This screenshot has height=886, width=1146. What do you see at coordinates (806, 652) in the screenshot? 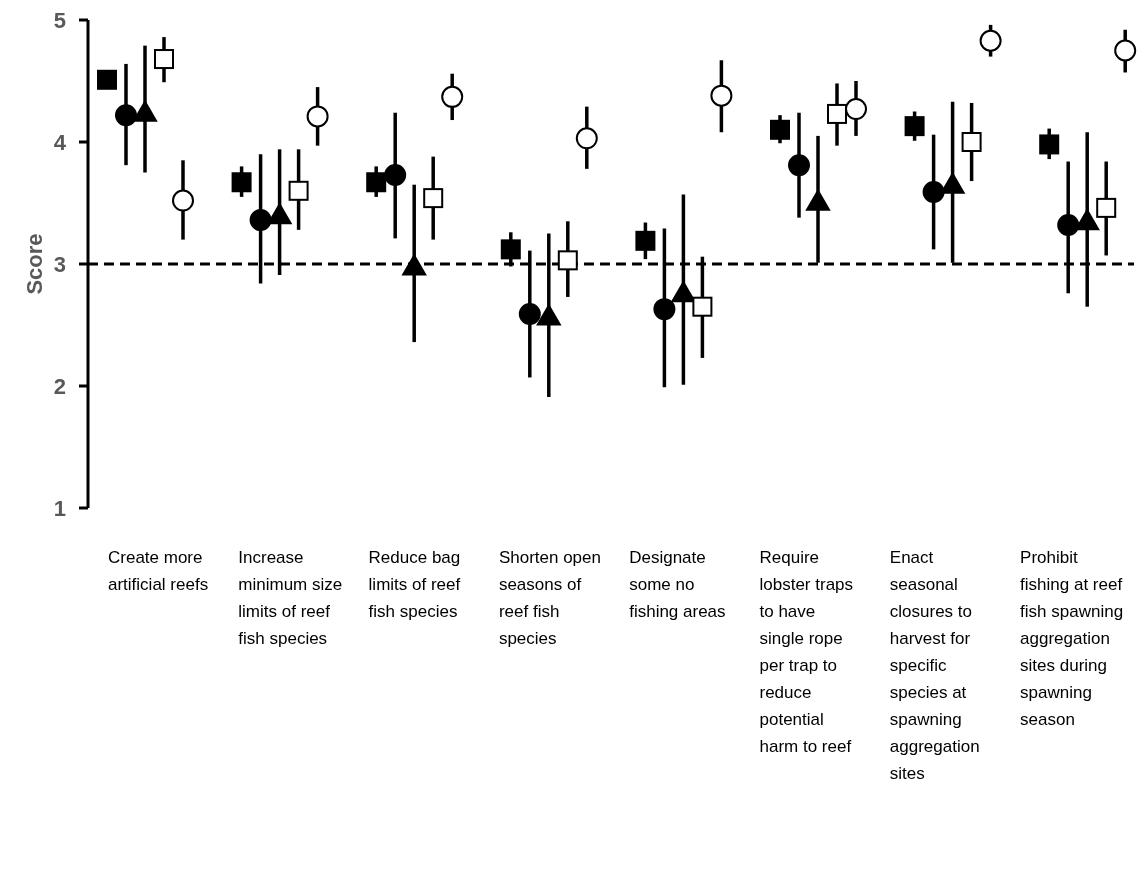
I see `x-tick-label: Require lobster traps to have single rope per trap to reduce potential harm to reef` at bounding box center [806, 652].